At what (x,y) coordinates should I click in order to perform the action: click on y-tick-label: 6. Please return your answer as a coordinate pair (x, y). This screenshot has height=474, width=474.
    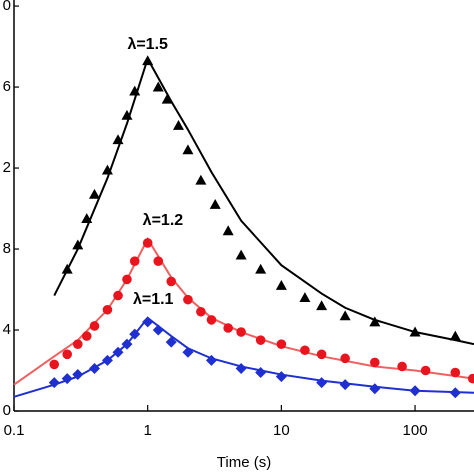
    Looking at the image, I should click on (7, 86).